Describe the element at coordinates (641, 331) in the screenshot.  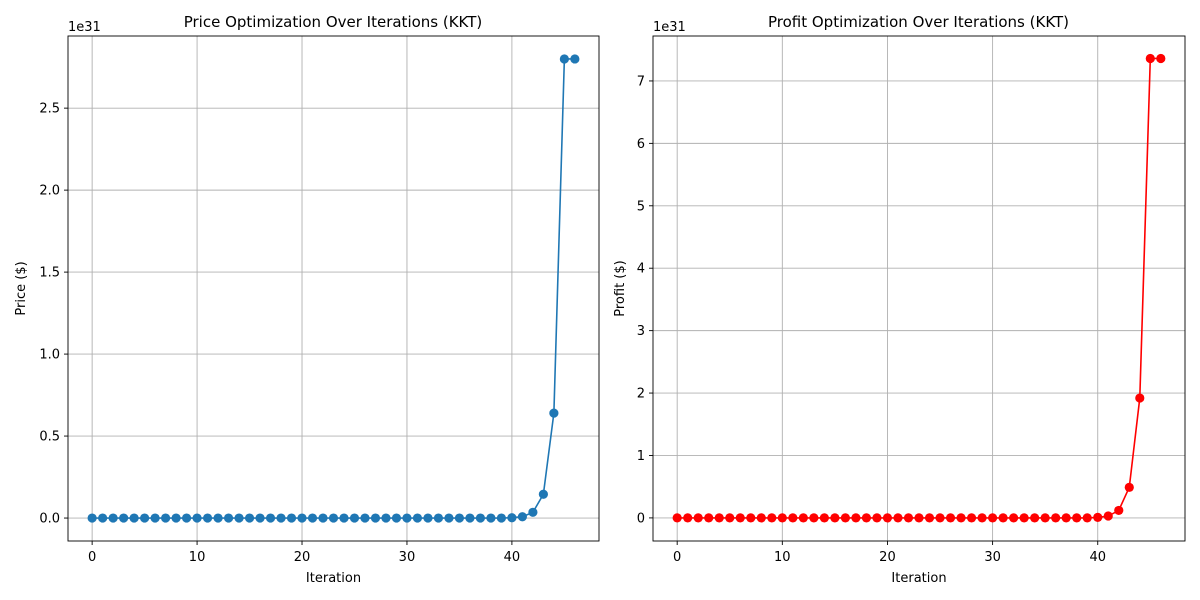
I see `profit-ytick-label: 3` at that location.